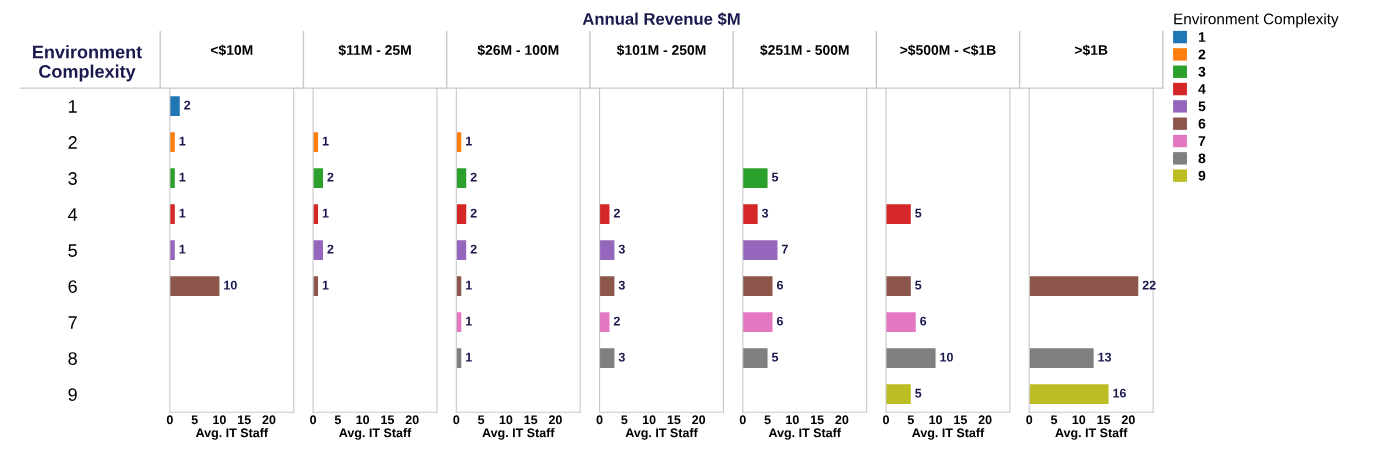 The height and width of the screenshot is (452, 1381). I want to click on y-tick-label: 7, so click(72, 322).